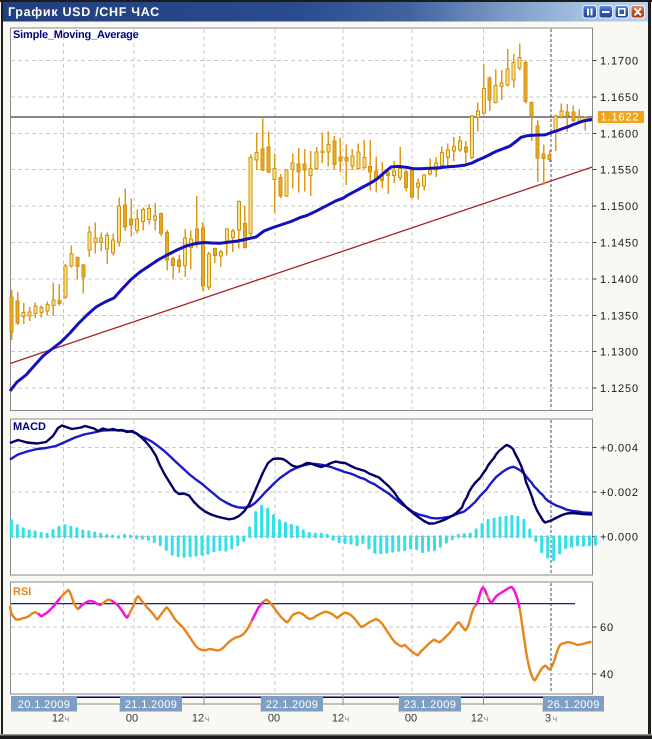  Describe the element at coordinates (84, 12) in the screenshot. I see `svg-text: График USD /CHF ЧАС` at that location.